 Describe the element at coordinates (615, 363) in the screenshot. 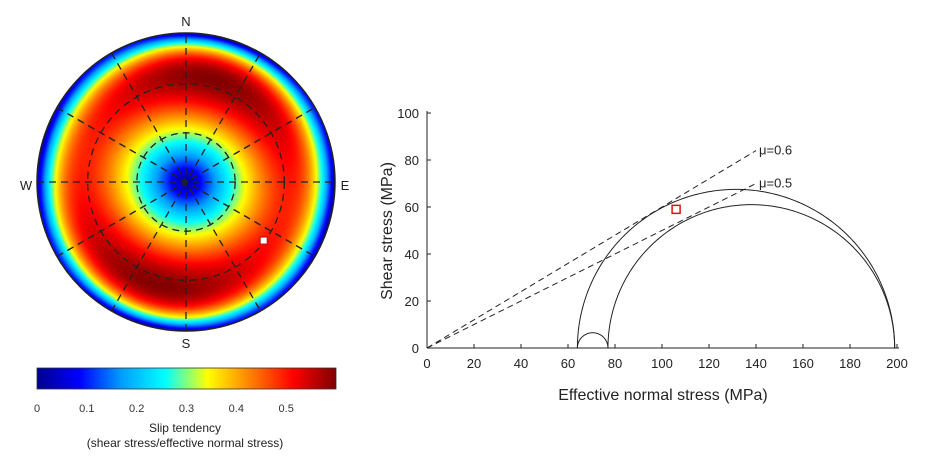

I see `x-tick-label: 80` at that location.